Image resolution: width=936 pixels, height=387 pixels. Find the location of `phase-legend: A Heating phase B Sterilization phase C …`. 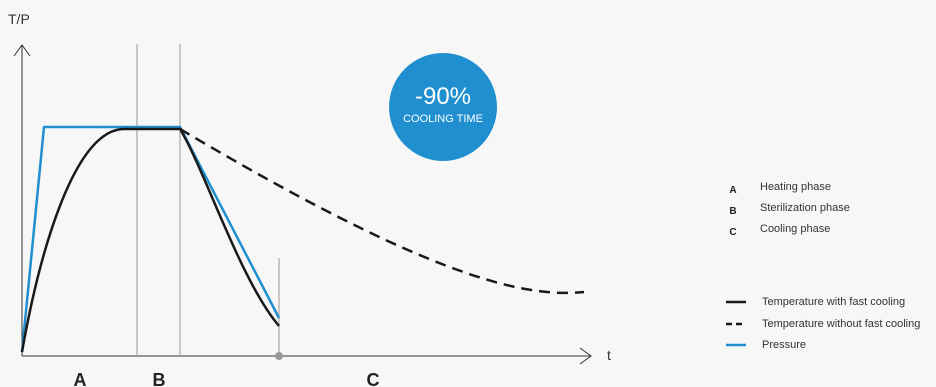

phase-legend: A Heating phase B Sterilization phase C … is located at coordinates (789, 209).